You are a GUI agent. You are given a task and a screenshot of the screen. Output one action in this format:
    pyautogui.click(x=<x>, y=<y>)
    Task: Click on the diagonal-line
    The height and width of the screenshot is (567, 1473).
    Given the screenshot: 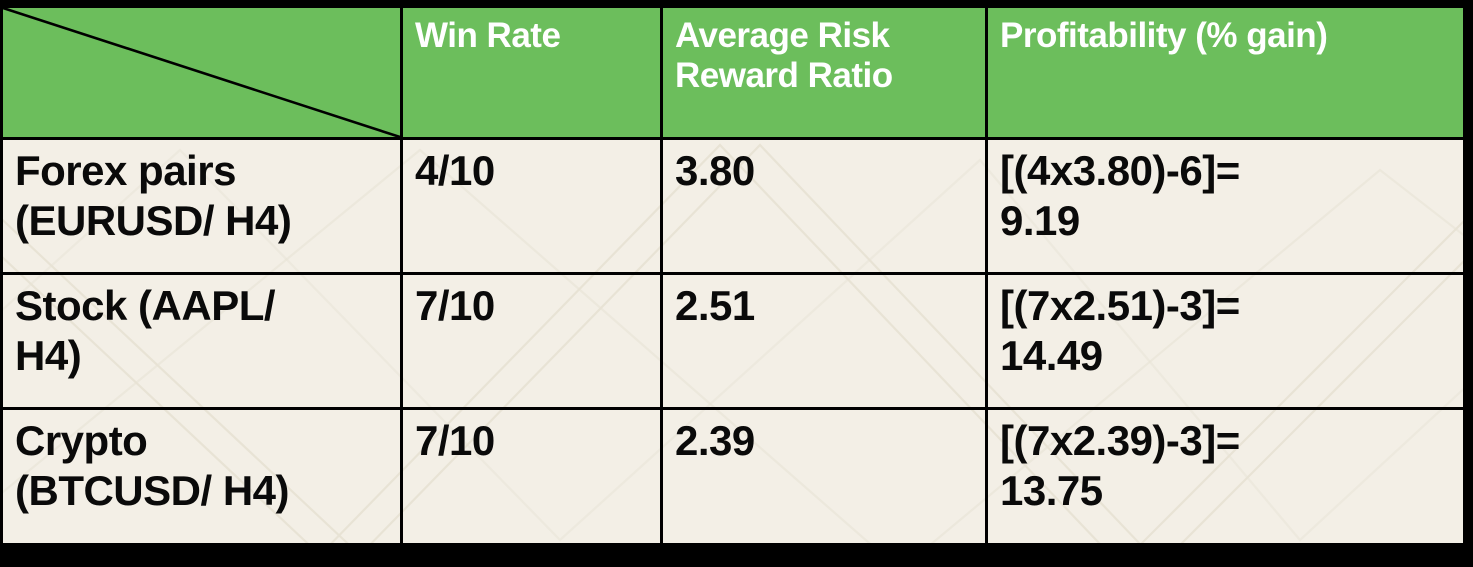 What is the action you would take?
    pyautogui.click(x=201, y=72)
    